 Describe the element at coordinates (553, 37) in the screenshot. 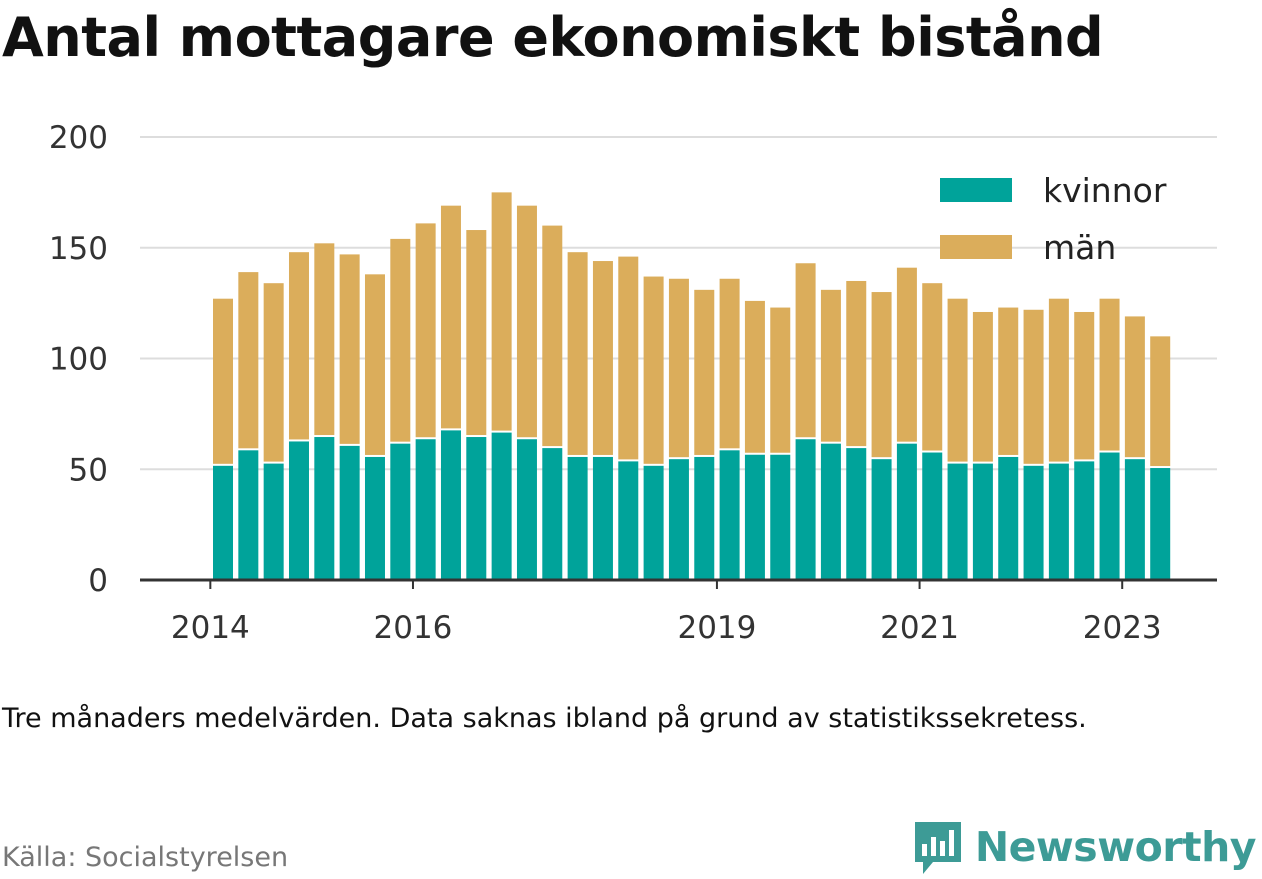

I see `chart-title: Antal mottagare ekonomiskt bistånd` at that location.